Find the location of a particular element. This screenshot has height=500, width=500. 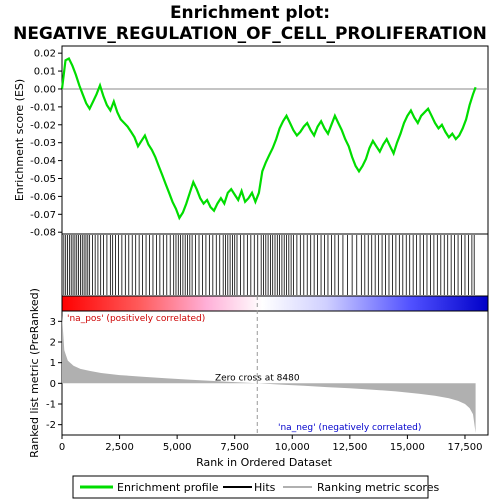

es-y-tick-label: -0.02 is located at coordinates (43, 125).